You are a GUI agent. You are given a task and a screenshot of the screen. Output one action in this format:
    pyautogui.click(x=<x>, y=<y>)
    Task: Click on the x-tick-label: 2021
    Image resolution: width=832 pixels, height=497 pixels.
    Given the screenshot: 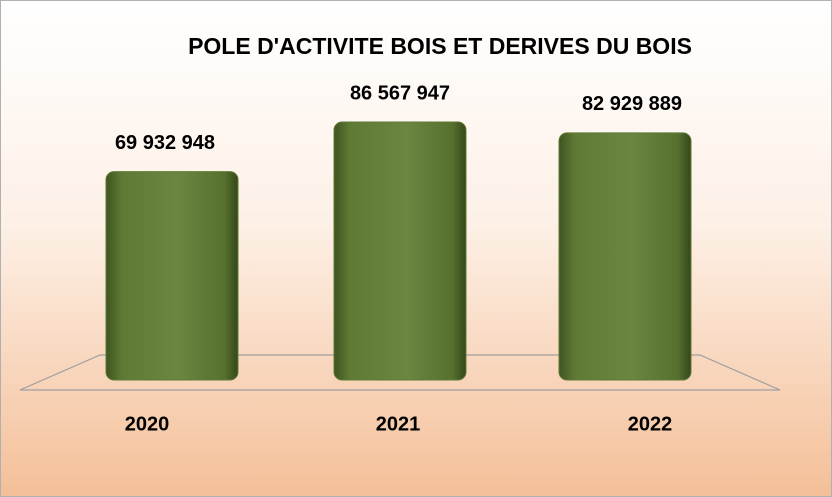 What is the action you would take?
    pyautogui.click(x=398, y=424)
    